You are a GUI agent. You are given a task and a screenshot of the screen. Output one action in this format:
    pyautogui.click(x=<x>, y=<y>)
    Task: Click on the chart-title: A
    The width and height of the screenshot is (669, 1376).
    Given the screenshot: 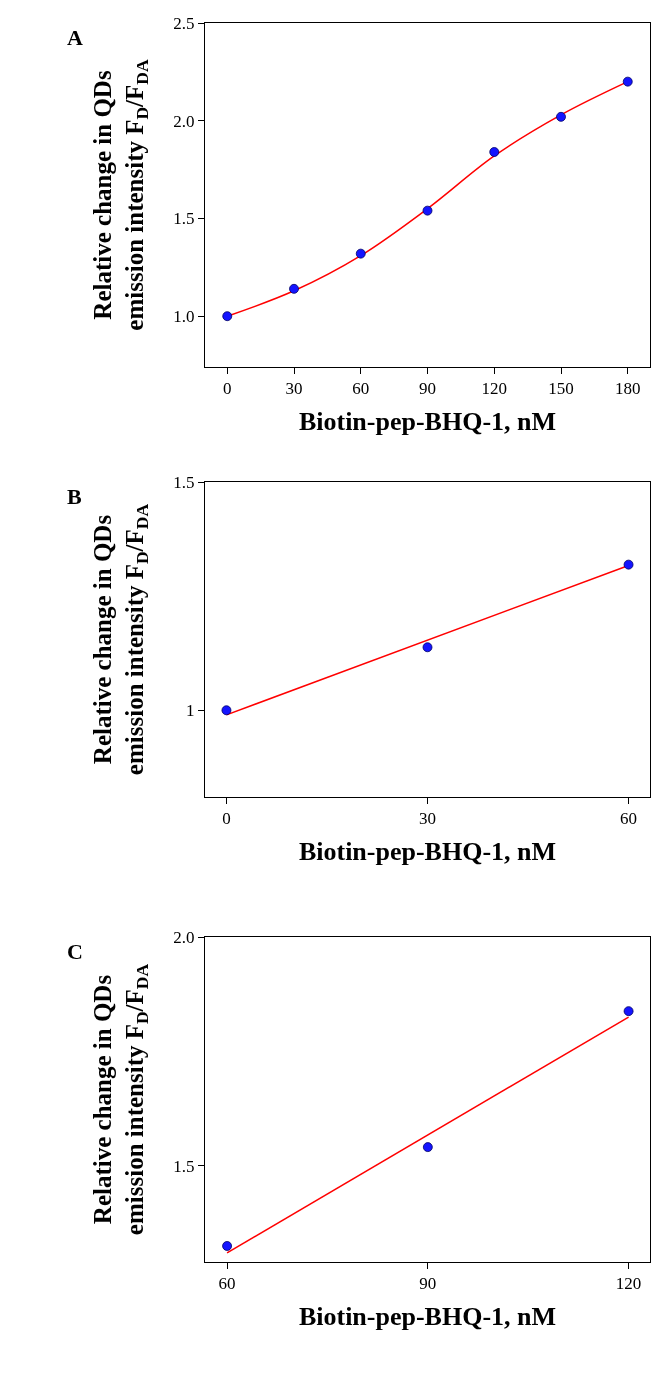 What is the action you would take?
    pyautogui.click(x=75, y=37)
    